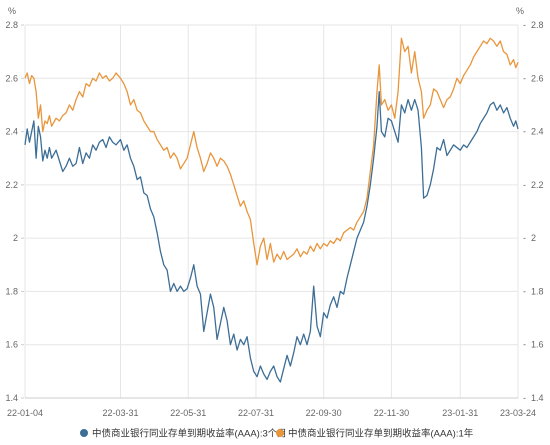 Image resolution: width=550 pixels, height=445 pixels. What do you see at coordinates (537, 291) in the screenshot?
I see `y-tick-label-right: 1.8` at bounding box center [537, 291].